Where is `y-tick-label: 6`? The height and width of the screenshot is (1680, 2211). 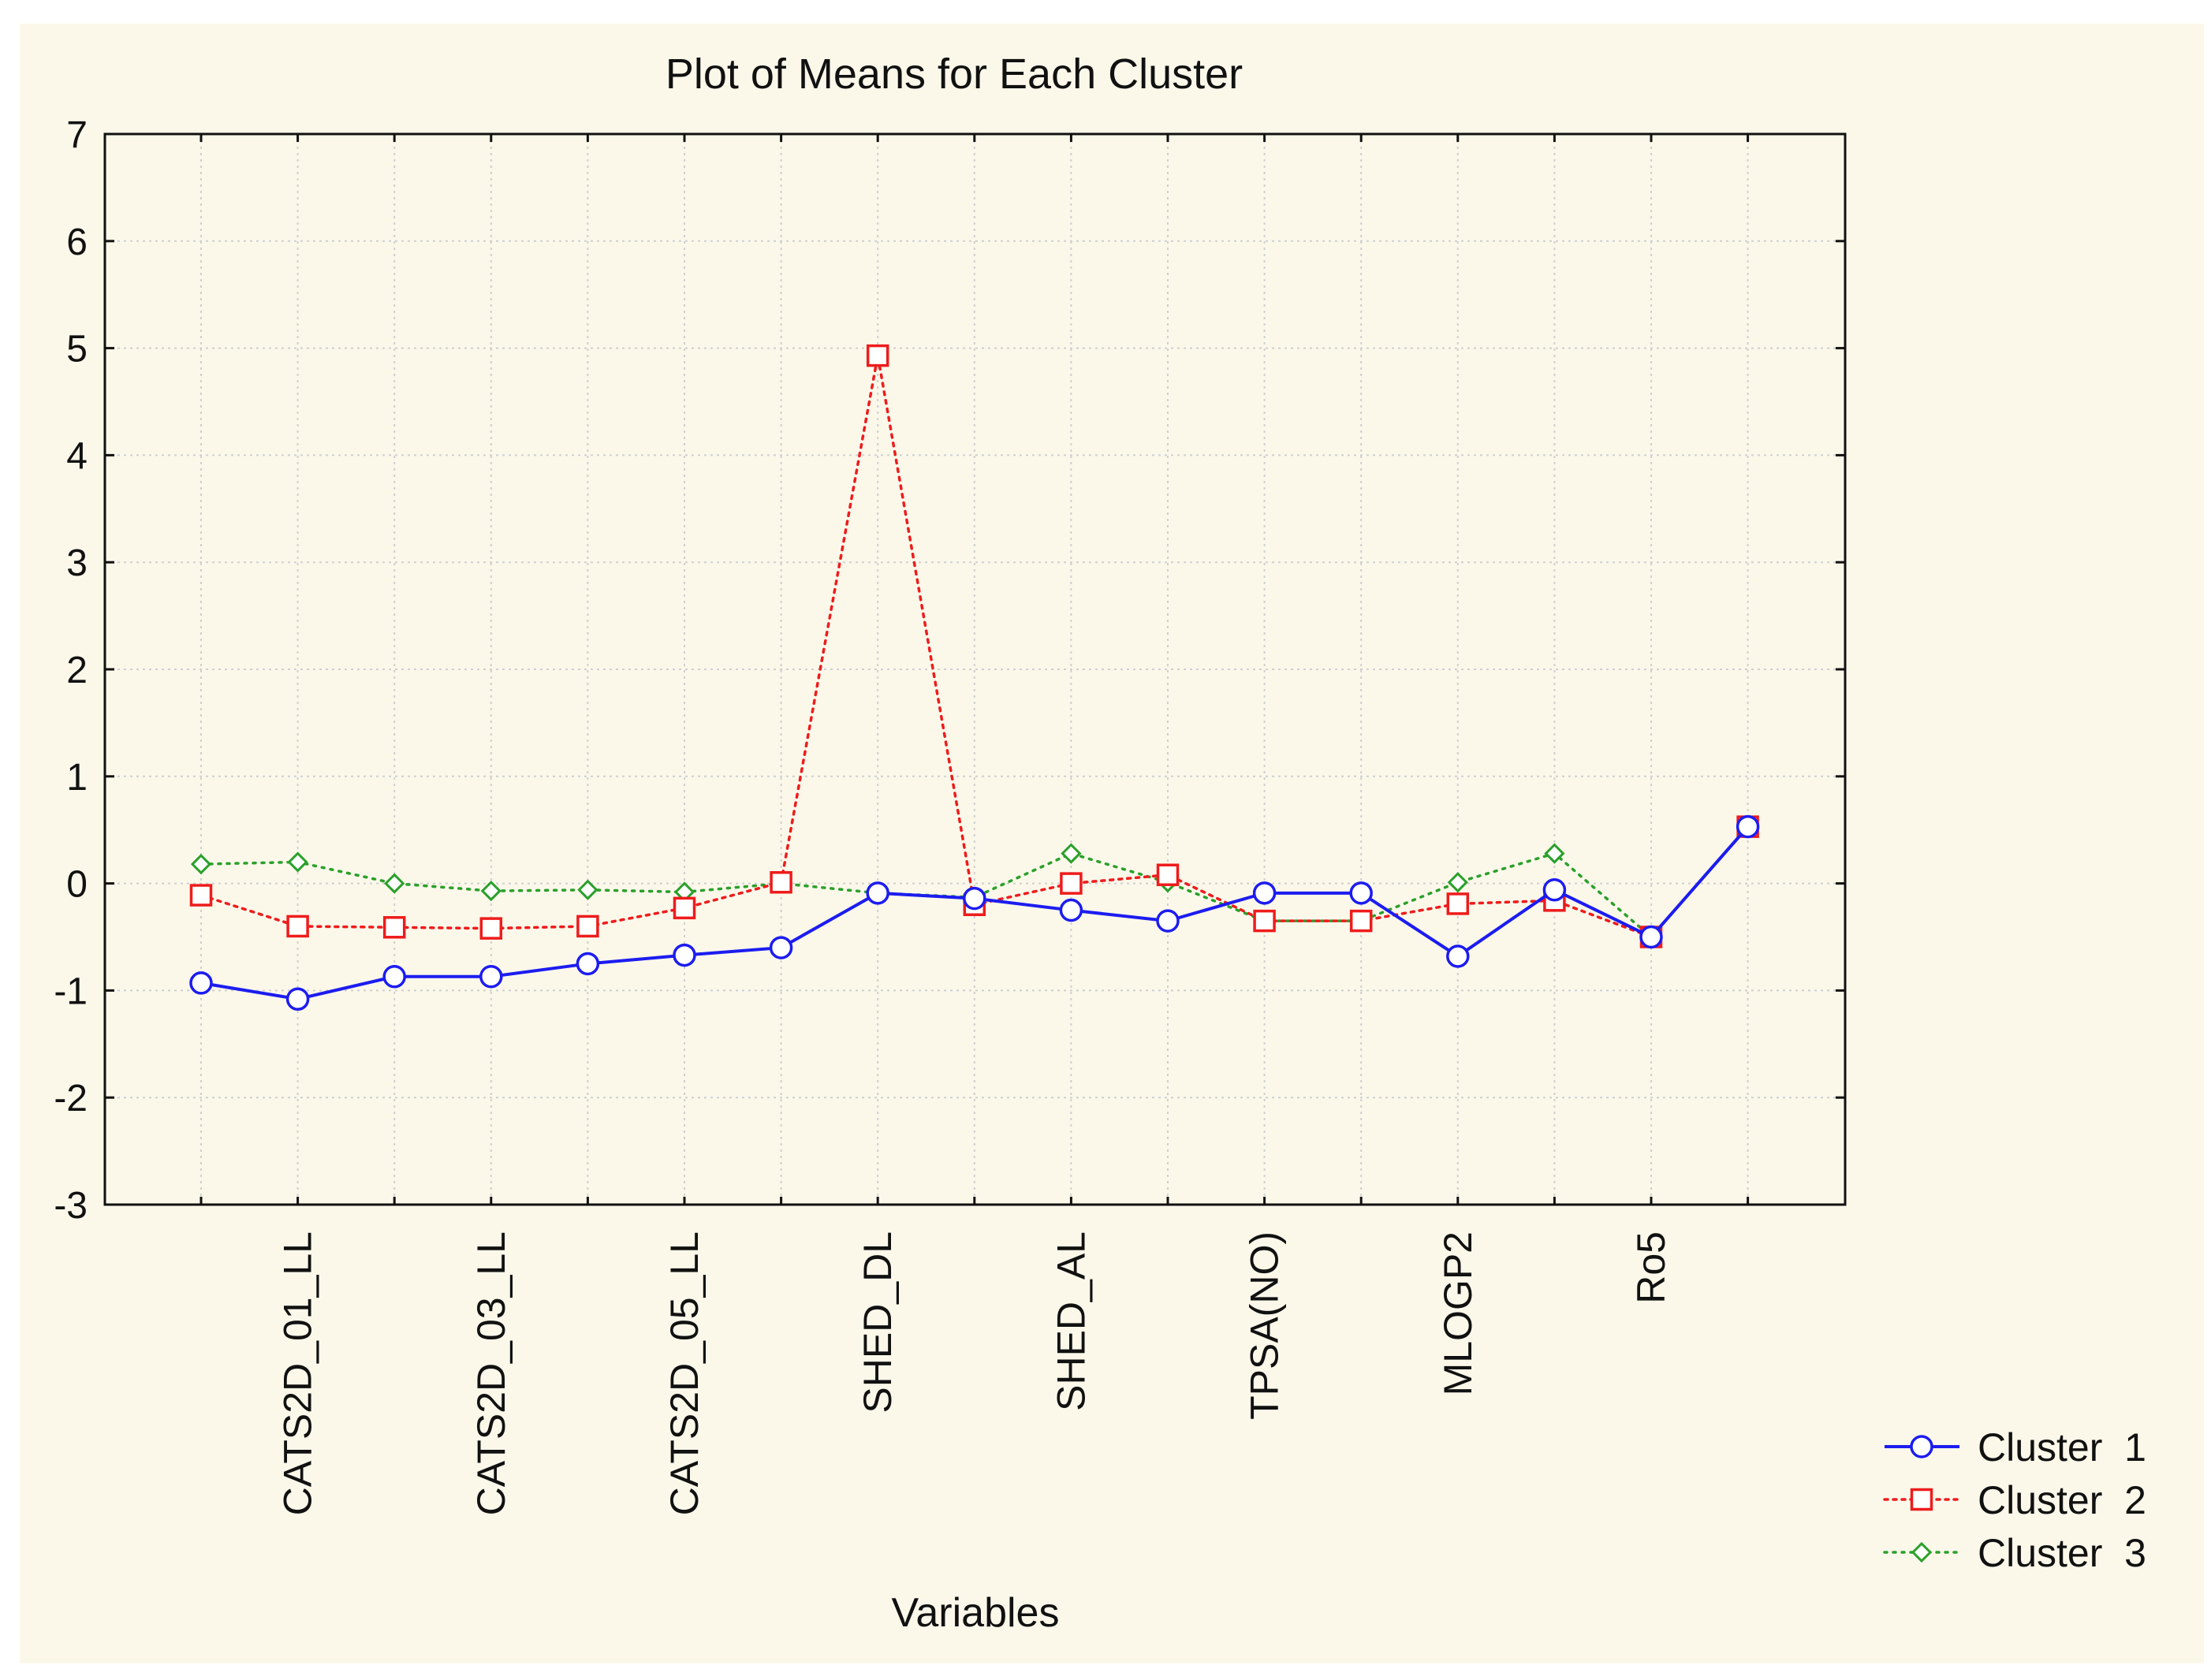 y-tick-label: 6 is located at coordinates (77, 242).